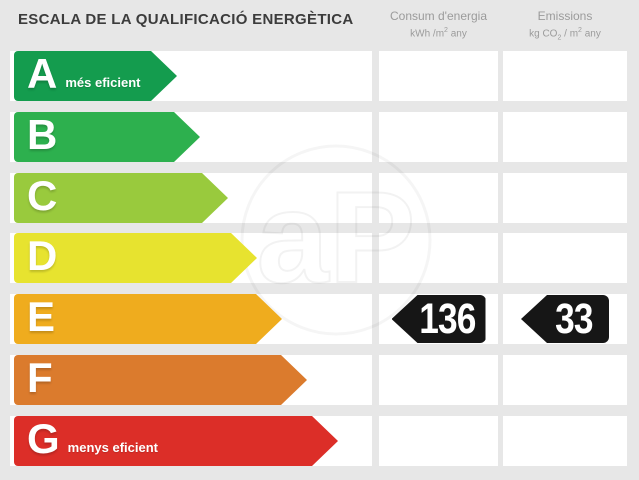  What do you see at coordinates (447, 318) in the screenshot?
I see `consumption-value: 136` at bounding box center [447, 318].